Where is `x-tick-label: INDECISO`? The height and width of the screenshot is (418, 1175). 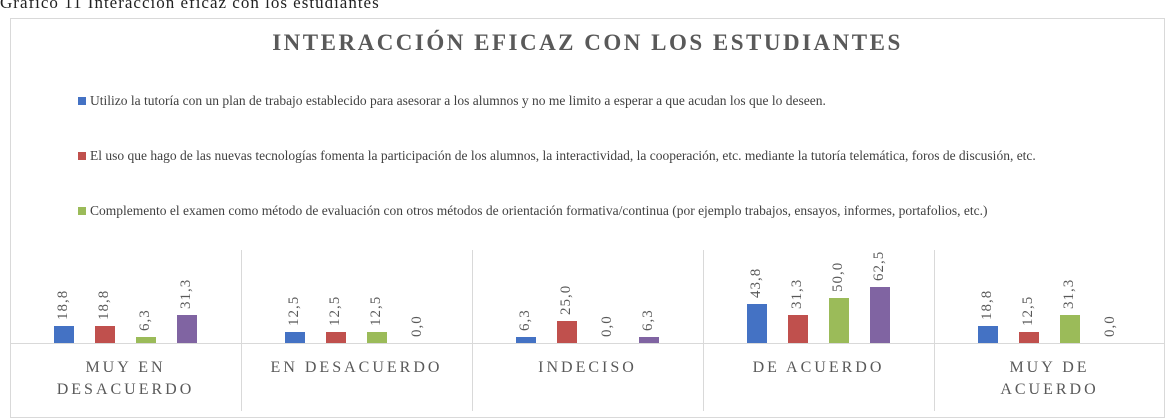 x-tick-label: INDECISO is located at coordinates (587, 367).